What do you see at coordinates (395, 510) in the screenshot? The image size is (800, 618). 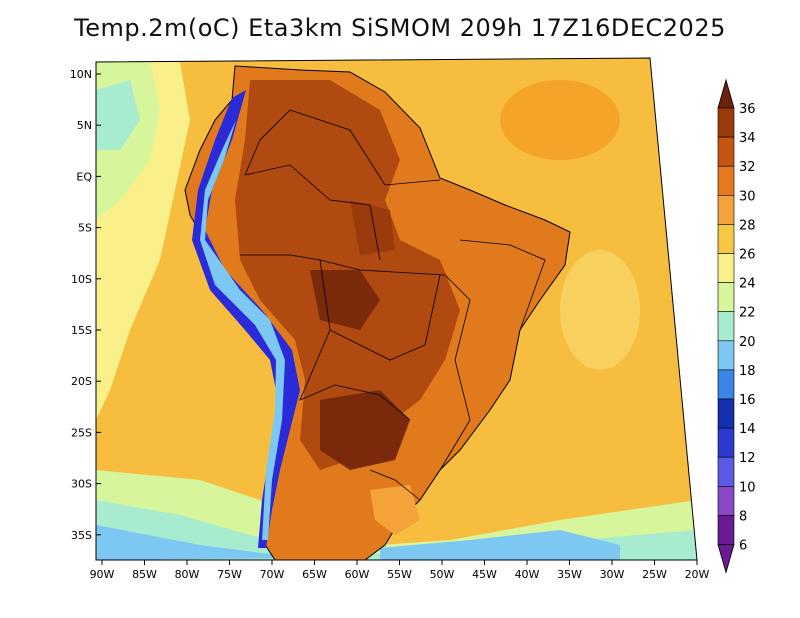 I see `uruguay-region` at bounding box center [395, 510].